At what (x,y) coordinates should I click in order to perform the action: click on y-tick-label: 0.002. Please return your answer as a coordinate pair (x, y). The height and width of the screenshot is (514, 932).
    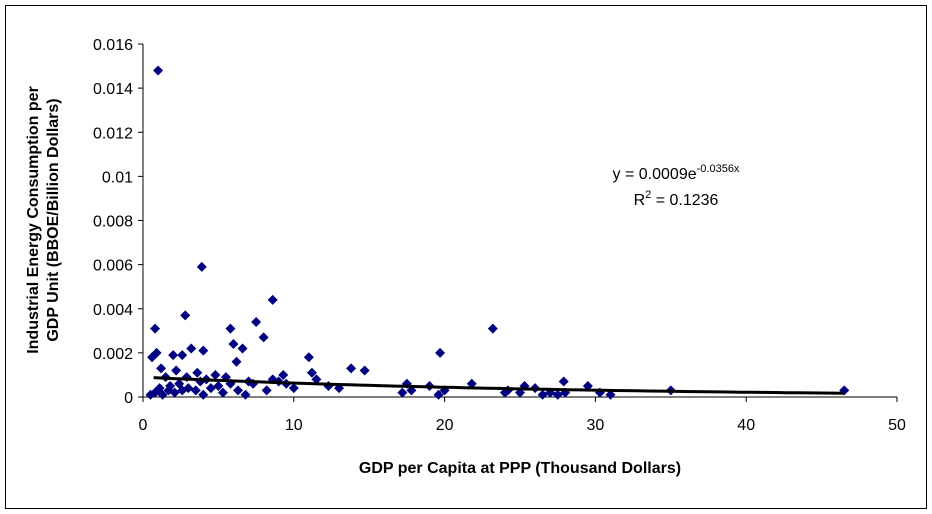
    Looking at the image, I should click on (113, 354).